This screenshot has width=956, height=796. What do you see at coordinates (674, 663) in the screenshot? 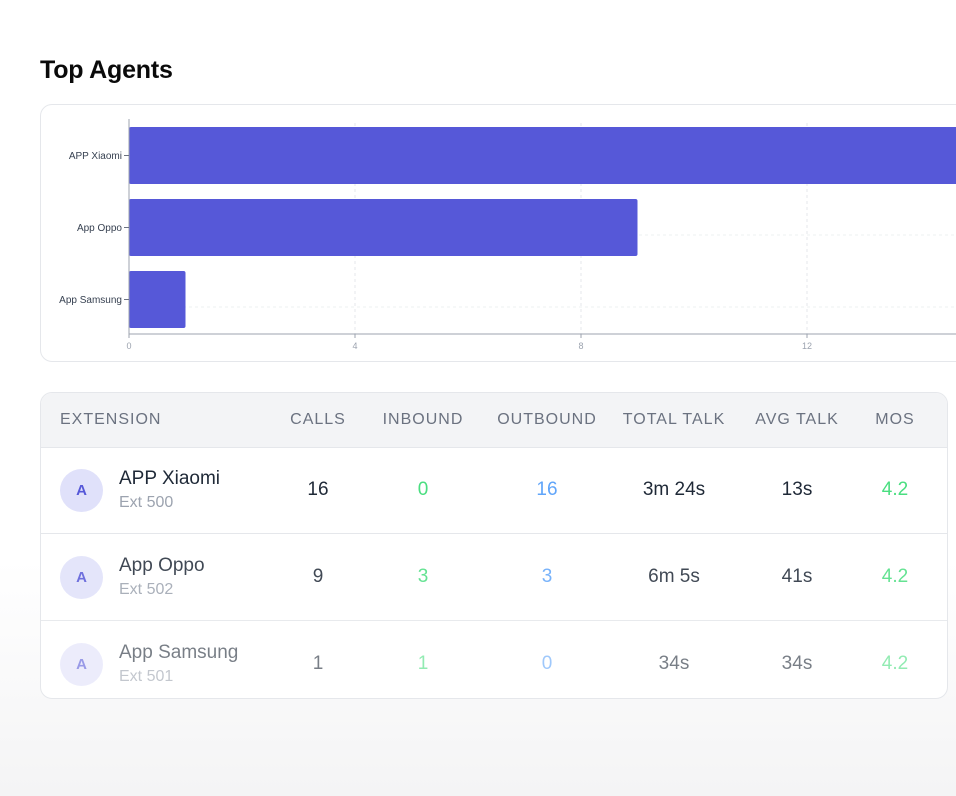
I see `total-talk-value: 34s` at bounding box center [674, 663].